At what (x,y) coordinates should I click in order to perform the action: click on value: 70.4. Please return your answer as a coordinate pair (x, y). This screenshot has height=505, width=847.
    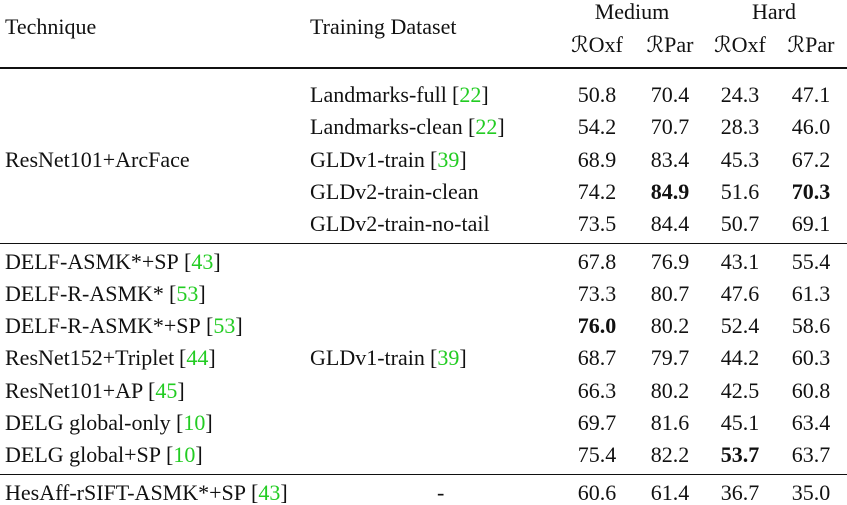
    Looking at the image, I should click on (670, 94).